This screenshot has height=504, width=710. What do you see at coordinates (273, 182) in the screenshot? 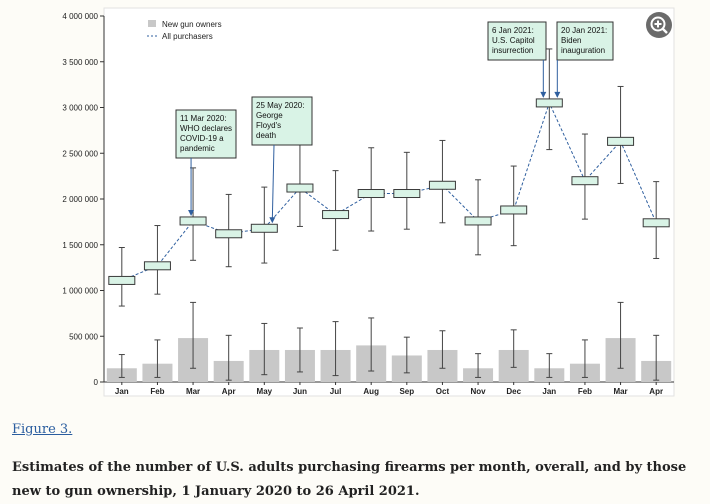
I see `annotation-arrow` at bounding box center [273, 182].